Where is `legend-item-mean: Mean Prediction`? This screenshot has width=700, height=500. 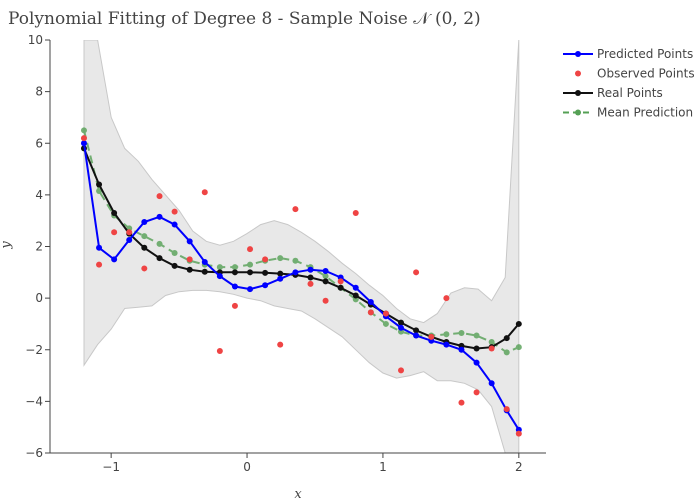 legend-item-mean: Mean Prediction is located at coordinates (628, 113).